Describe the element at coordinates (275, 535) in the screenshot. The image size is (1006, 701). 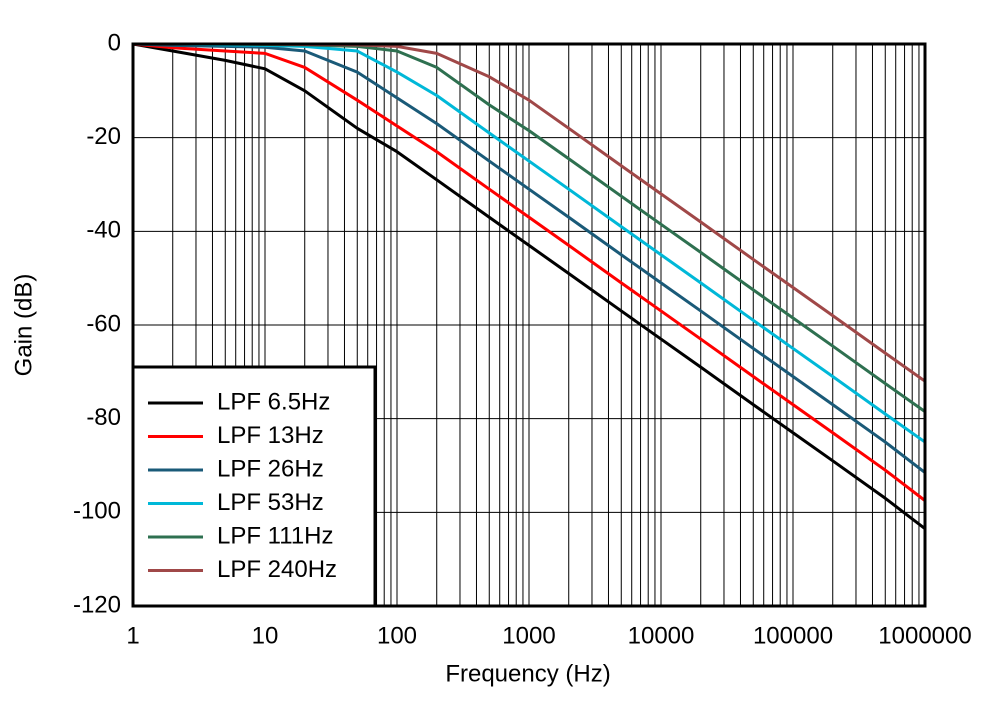
I see `legend-label: LPF 111Hz` at that location.